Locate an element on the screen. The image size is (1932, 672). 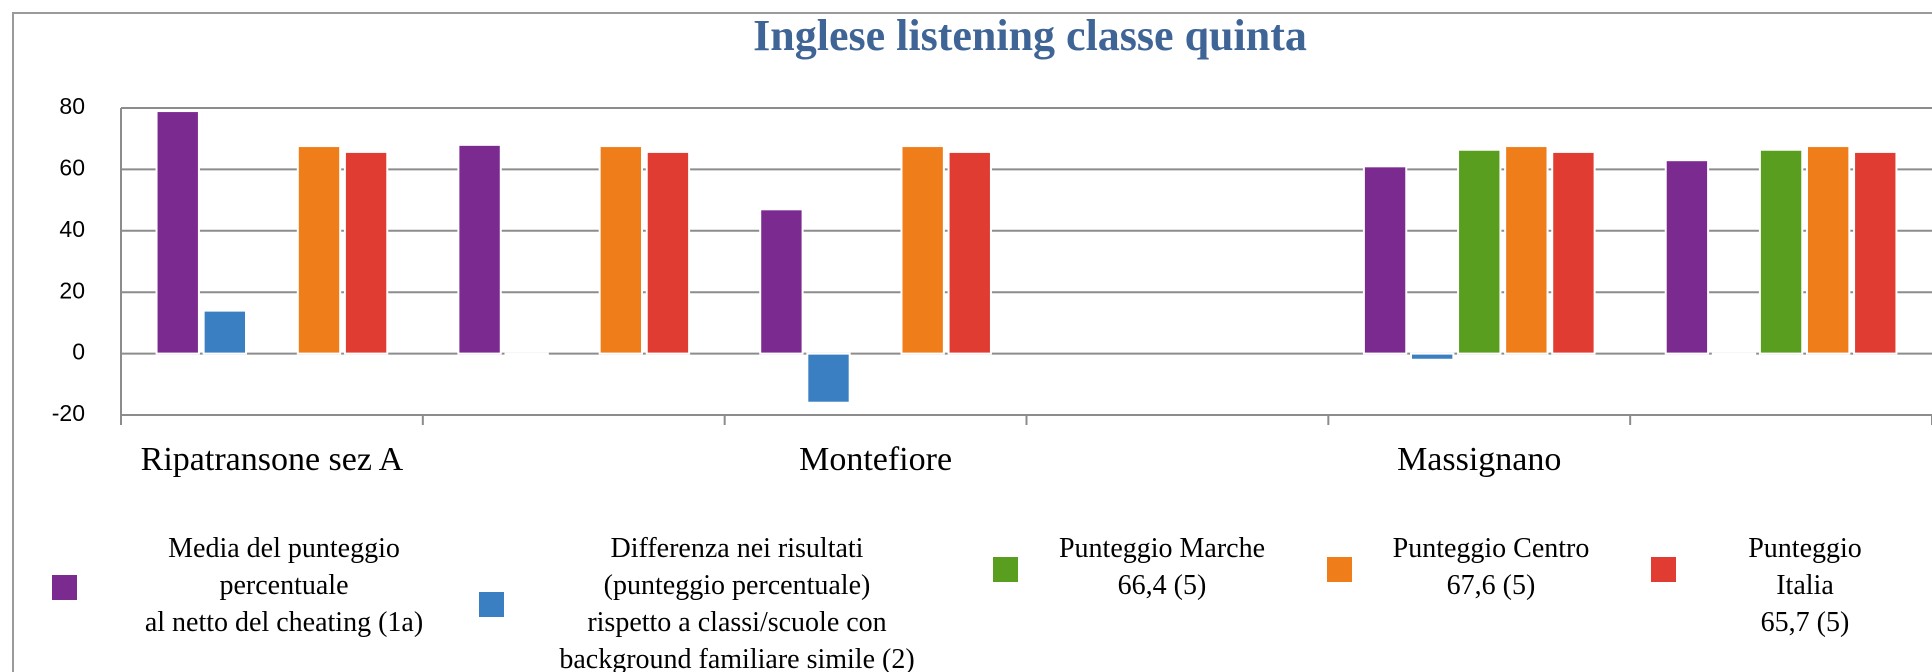
legend-label: Punteggio Centro 67,6 (5) is located at coordinates (1491, 567).